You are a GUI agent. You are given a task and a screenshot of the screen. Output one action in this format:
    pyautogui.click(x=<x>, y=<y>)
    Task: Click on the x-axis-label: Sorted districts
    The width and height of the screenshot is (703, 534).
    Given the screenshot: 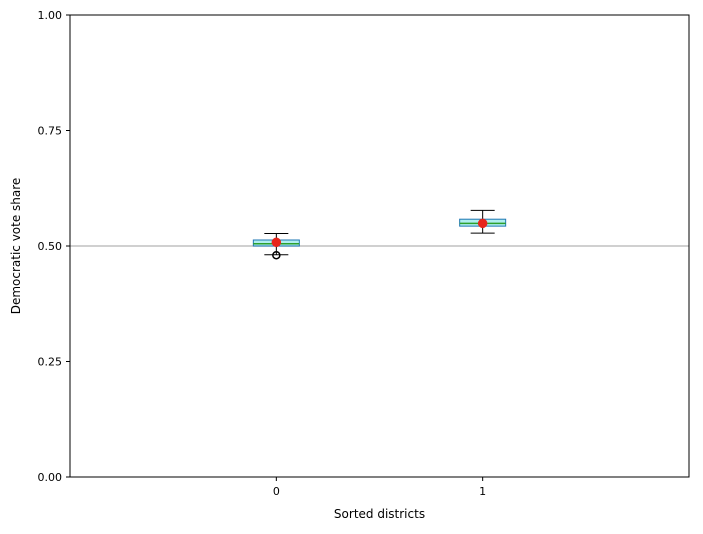 What is the action you would take?
    pyautogui.click(x=379, y=514)
    